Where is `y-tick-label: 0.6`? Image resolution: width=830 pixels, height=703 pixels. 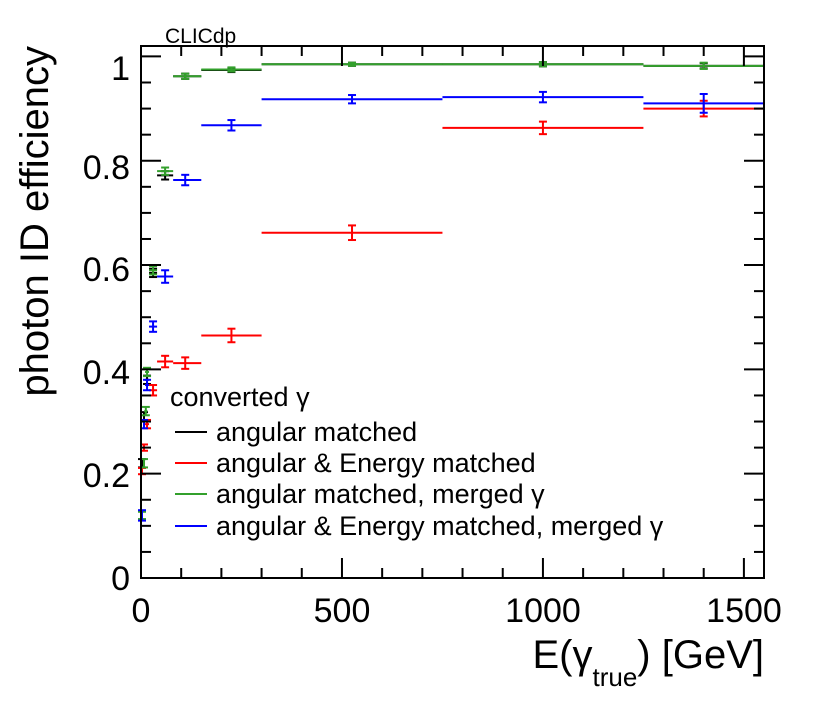 y-tick-label: 0.6 is located at coordinates (106, 270).